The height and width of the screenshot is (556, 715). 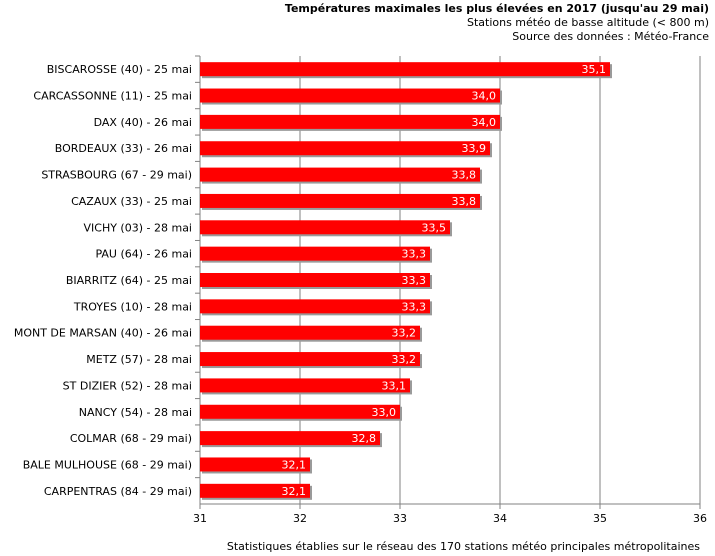 I want to click on category-label: BORDEAUX (33) - 26 mai, so click(x=123, y=148).